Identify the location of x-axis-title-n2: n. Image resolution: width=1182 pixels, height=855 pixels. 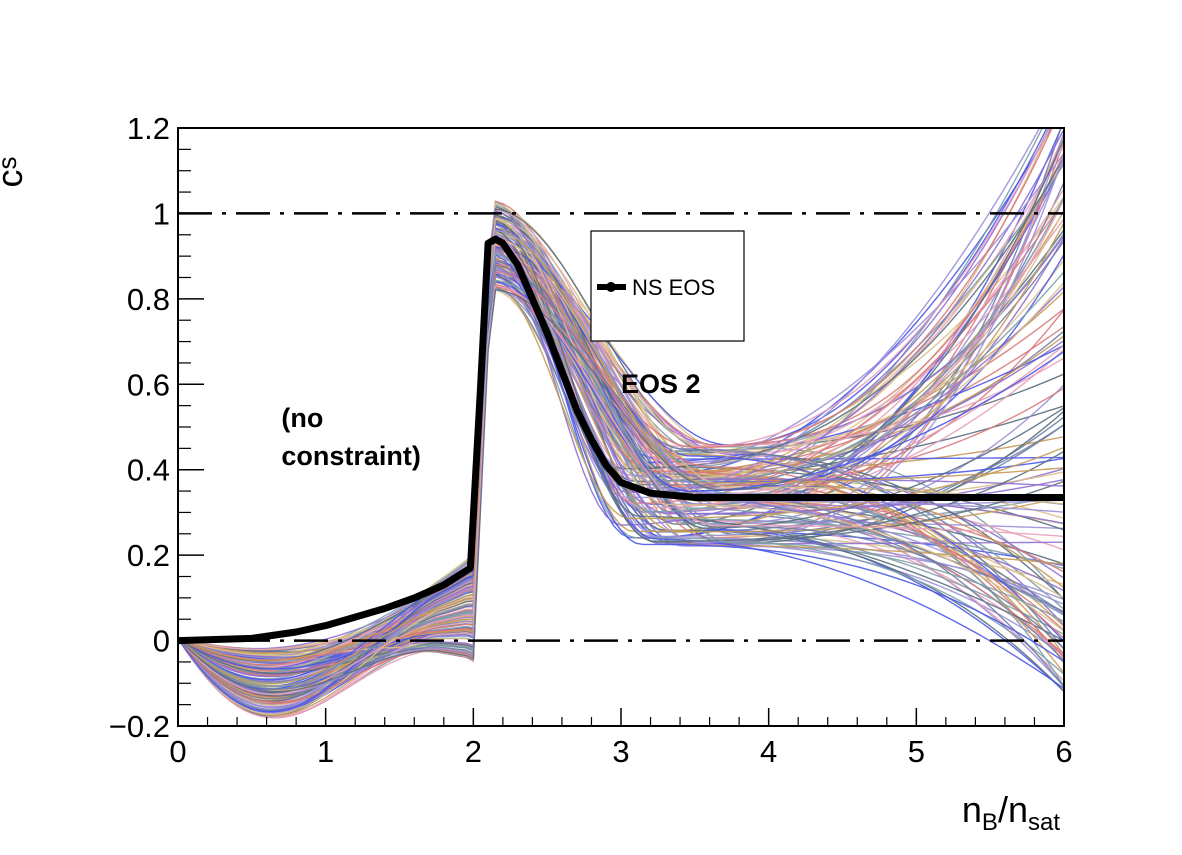
(1018, 809).